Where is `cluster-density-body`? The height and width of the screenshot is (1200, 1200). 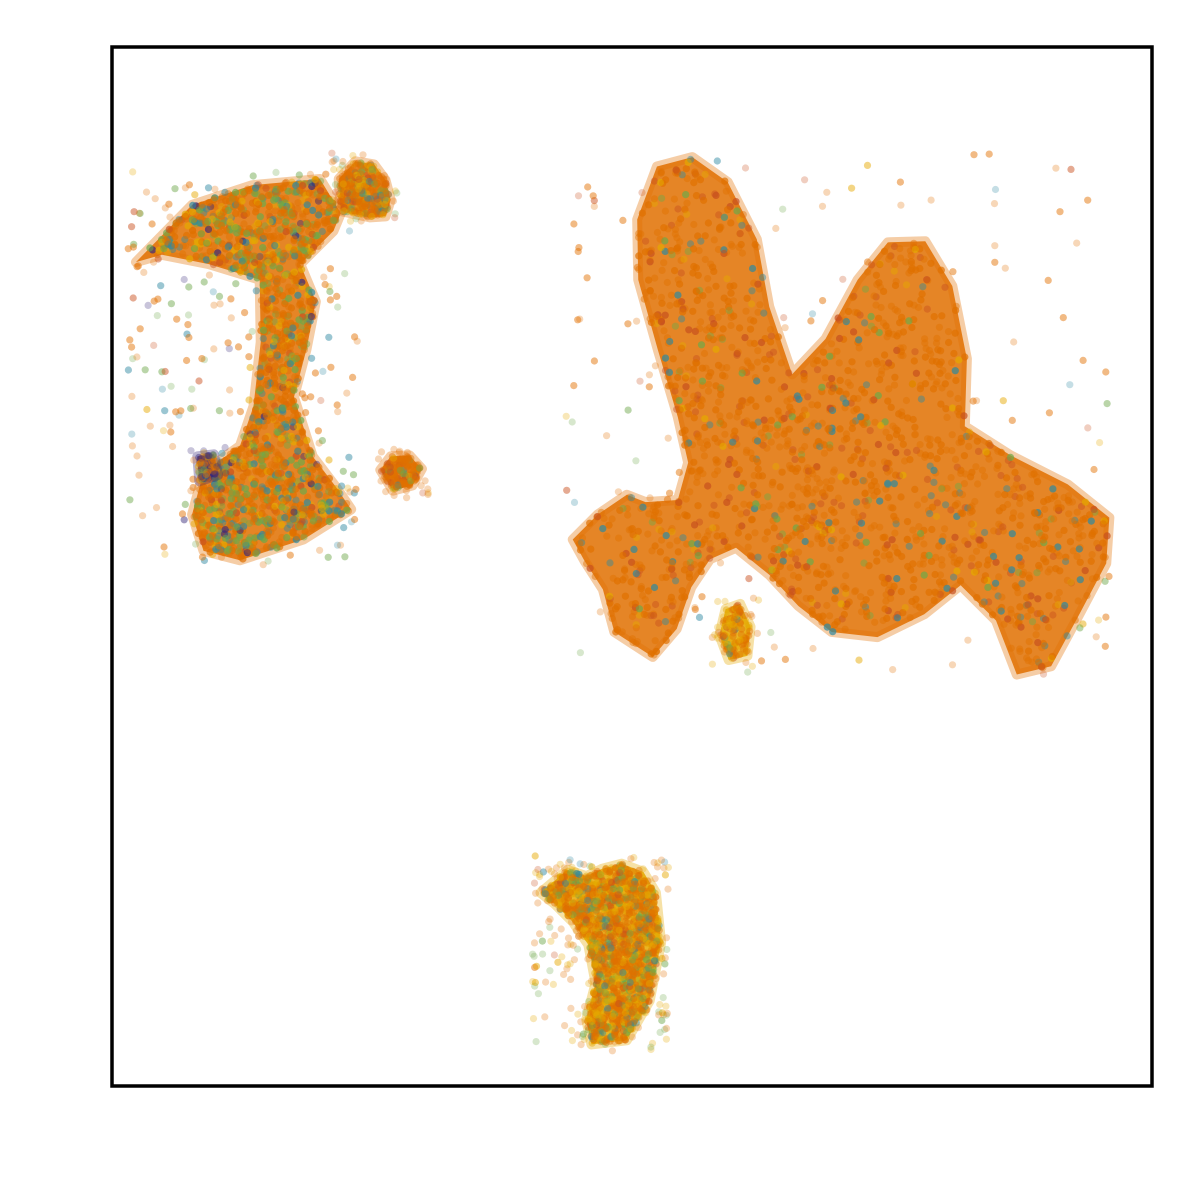
cluster-density-body is located at coordinates (243, 369).